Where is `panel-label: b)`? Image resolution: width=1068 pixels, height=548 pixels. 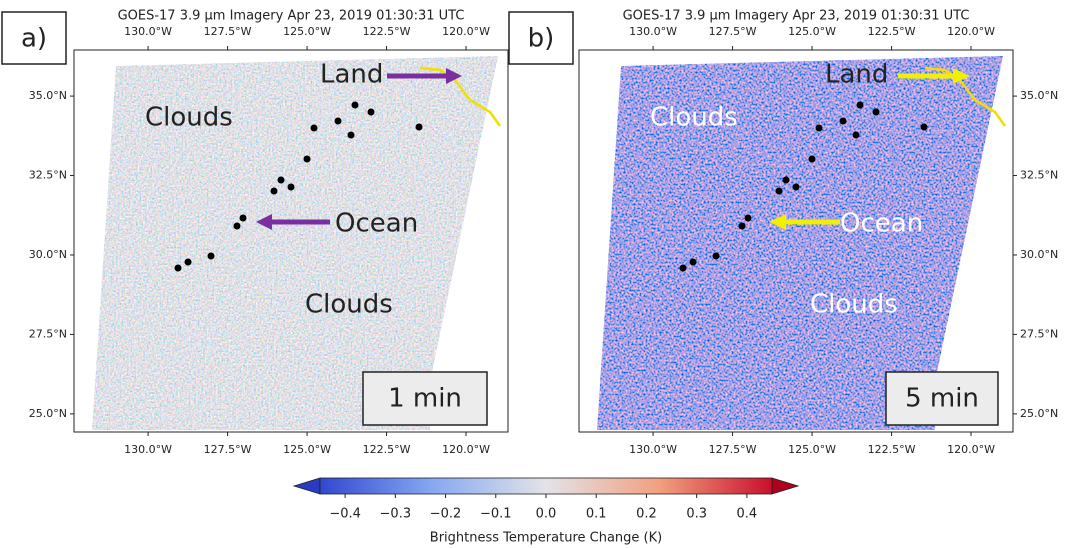
panel-label: b) is located at coordinates (541, 39).